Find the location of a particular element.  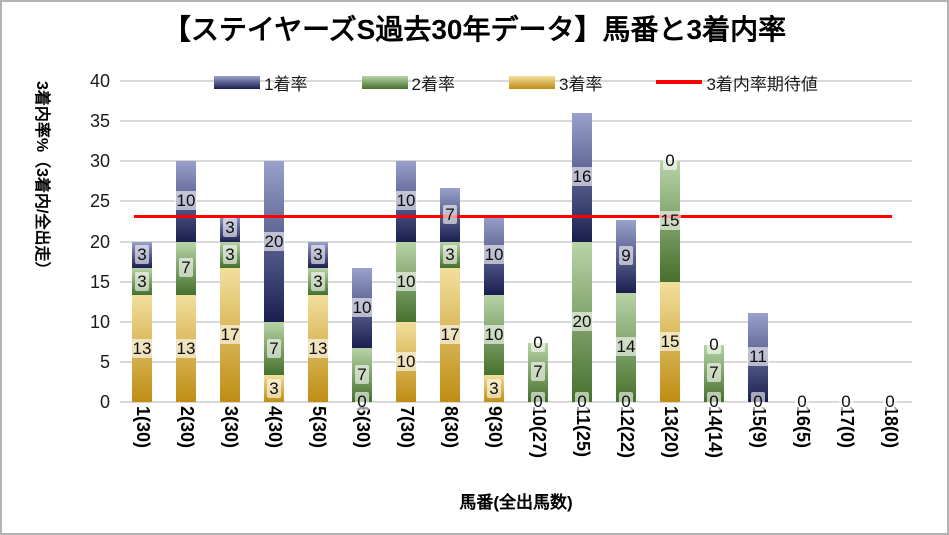

bar-value-label-2着率-11(25): 20 is located at coordinates (582, 321).